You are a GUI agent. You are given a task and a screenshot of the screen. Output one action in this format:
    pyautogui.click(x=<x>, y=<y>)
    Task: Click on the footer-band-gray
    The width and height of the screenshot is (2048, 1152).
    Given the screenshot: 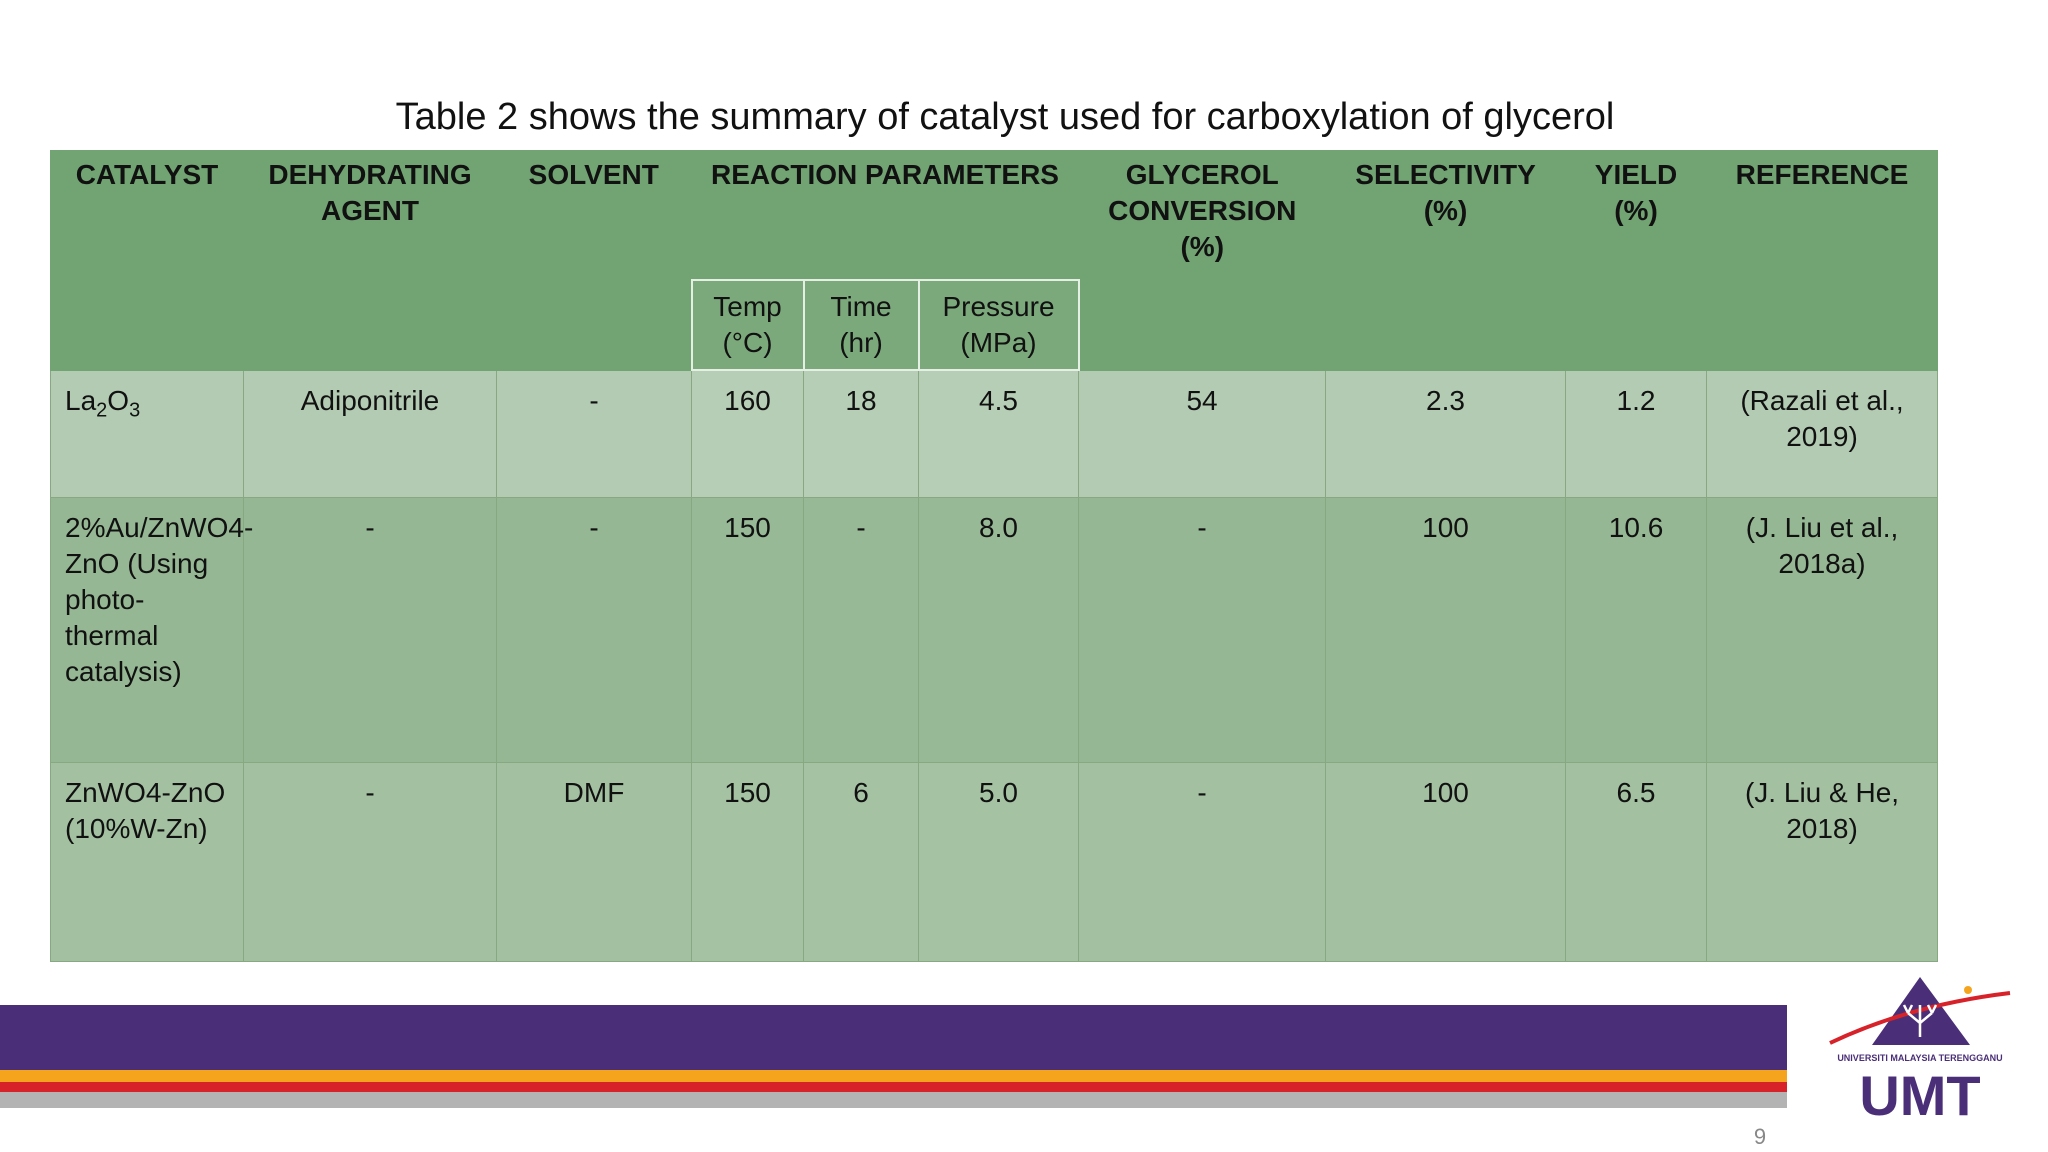 What is the action you would take?
    pyautogui.click(x=893, y=1100)
    